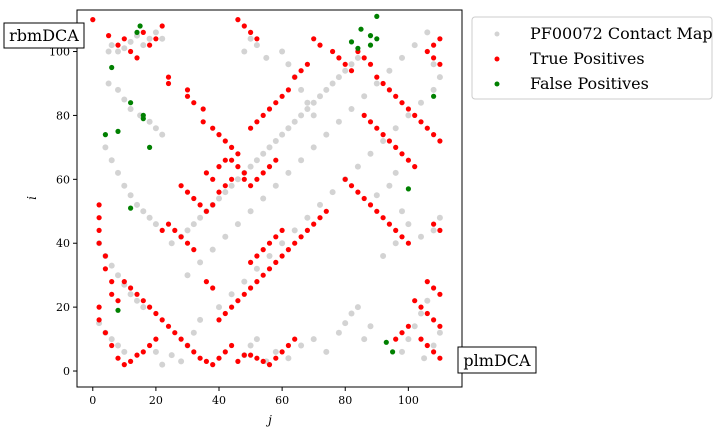  I want to click on x-tick-label: 20, so click(156, 400).